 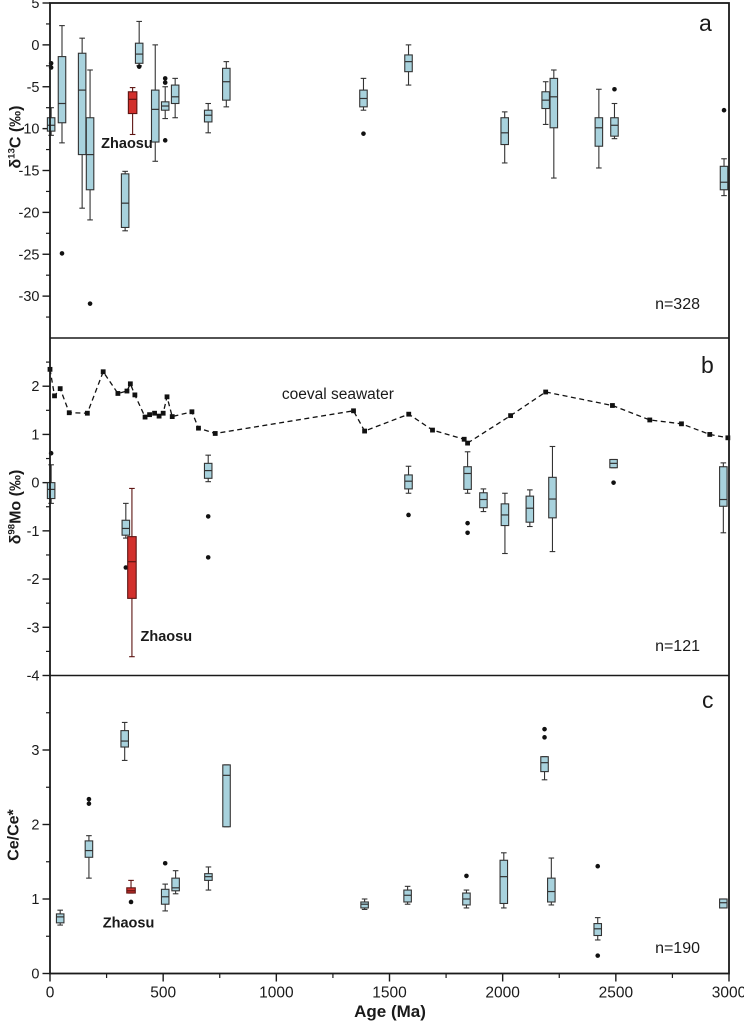 I want to click on y-axis-title-b: δ98Mo (‰), so click(x=15, y=507).